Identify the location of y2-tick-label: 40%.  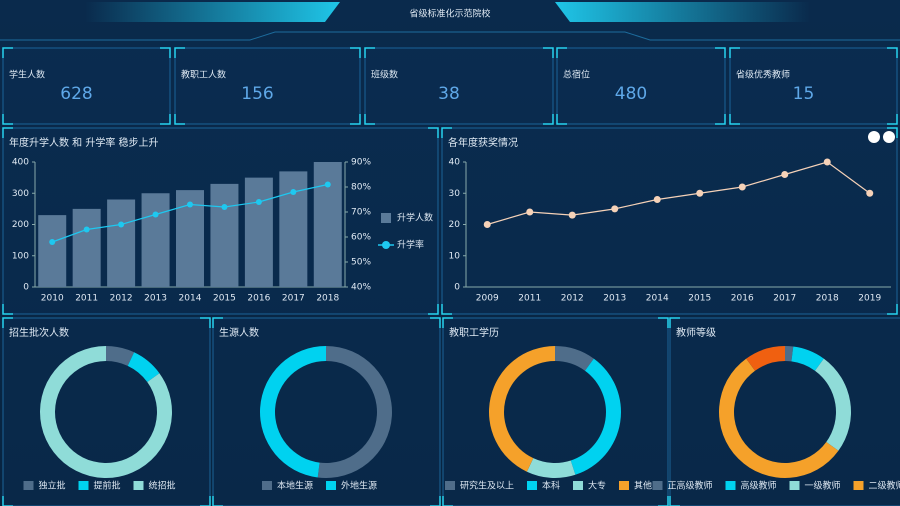
(361, 288).